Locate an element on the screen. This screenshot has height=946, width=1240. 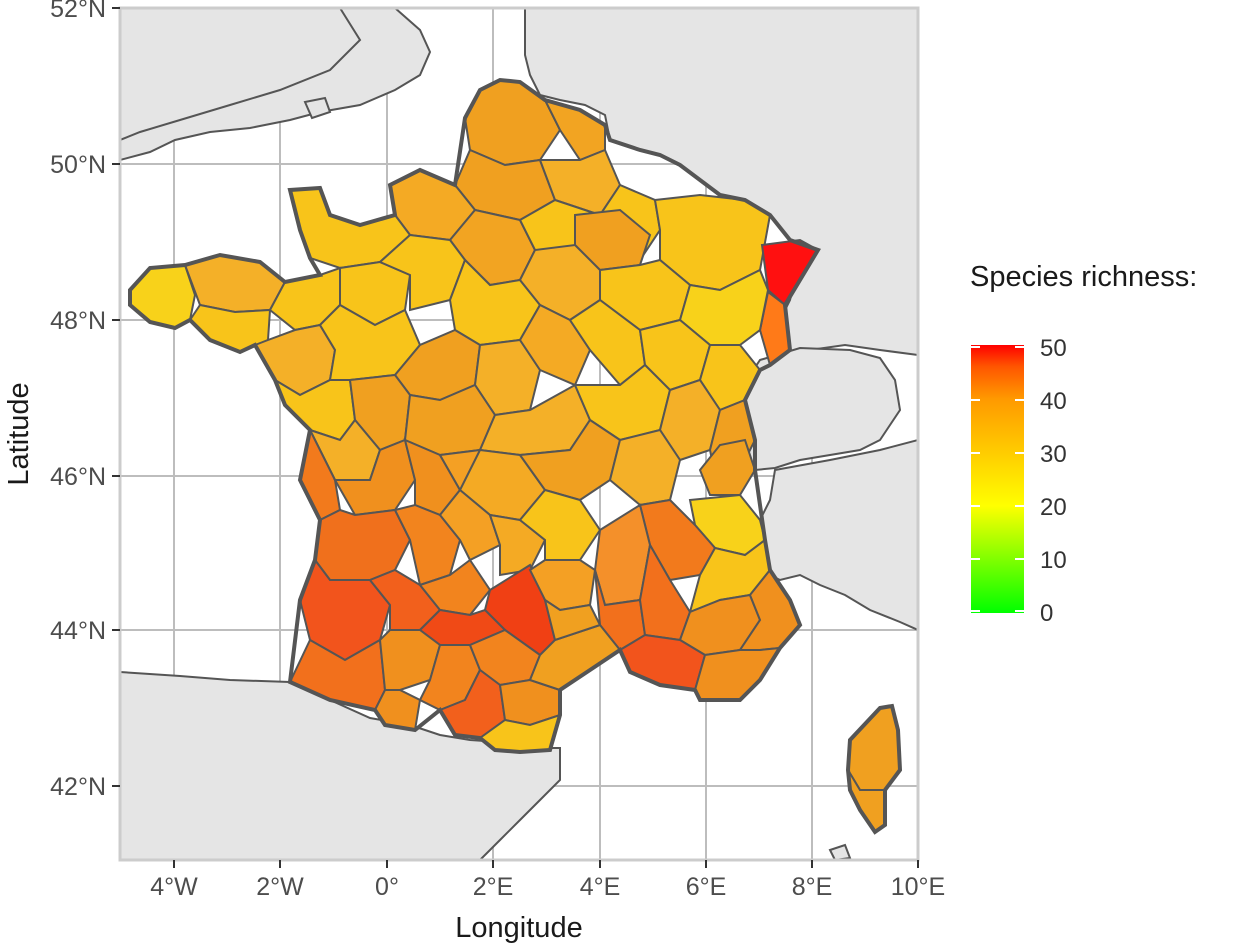
x-tick-label: 6°E is located at coordinates (706, 887).